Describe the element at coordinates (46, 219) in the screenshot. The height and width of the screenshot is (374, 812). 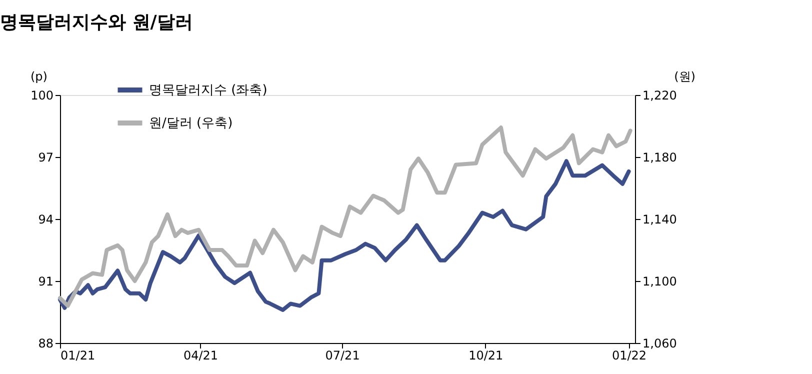
I see `y-tick-label: 94` at that location.